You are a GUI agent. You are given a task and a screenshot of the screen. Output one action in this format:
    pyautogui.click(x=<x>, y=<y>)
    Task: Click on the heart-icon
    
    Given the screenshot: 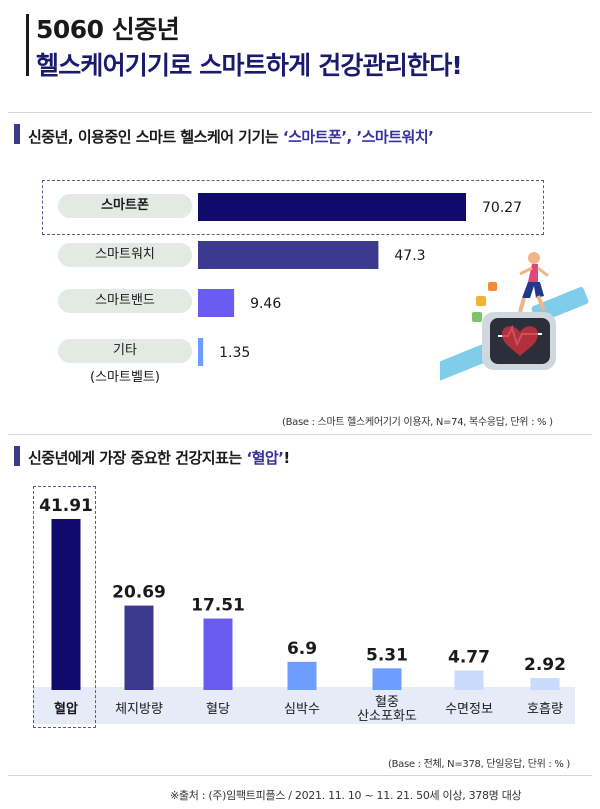 What is the action you would take?
    pyautogui.click(x=520, y=341)
    